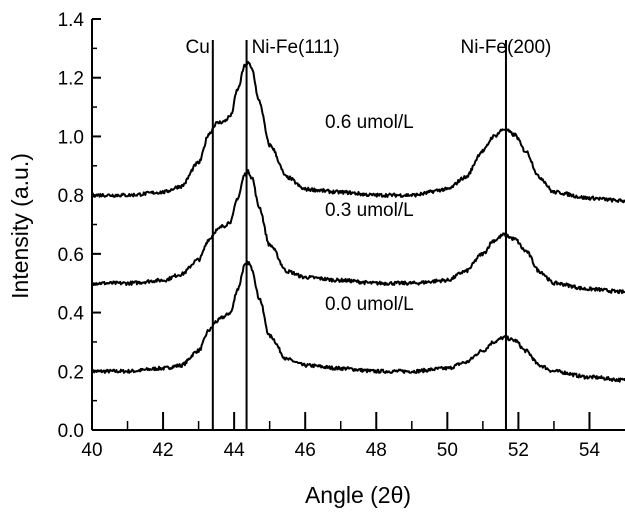 Image resolution: width=625 pixels, height=512 pixels. What do you see at coordinates (71, 196) in the screenshot?
I see `y-tick-label: 0.8` at bounding box center [71, 196].